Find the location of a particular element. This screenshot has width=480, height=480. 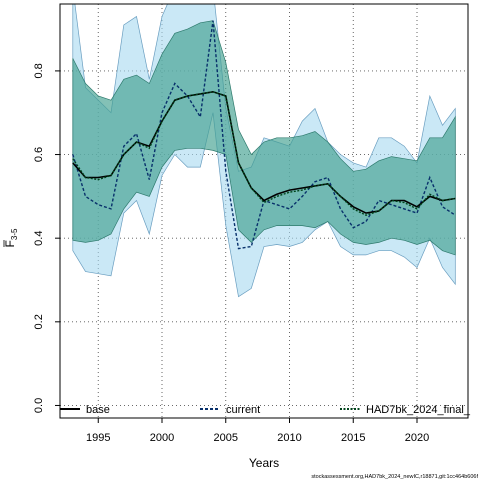

y-tick-label: 0.0 is located at coordinates (39, 405).